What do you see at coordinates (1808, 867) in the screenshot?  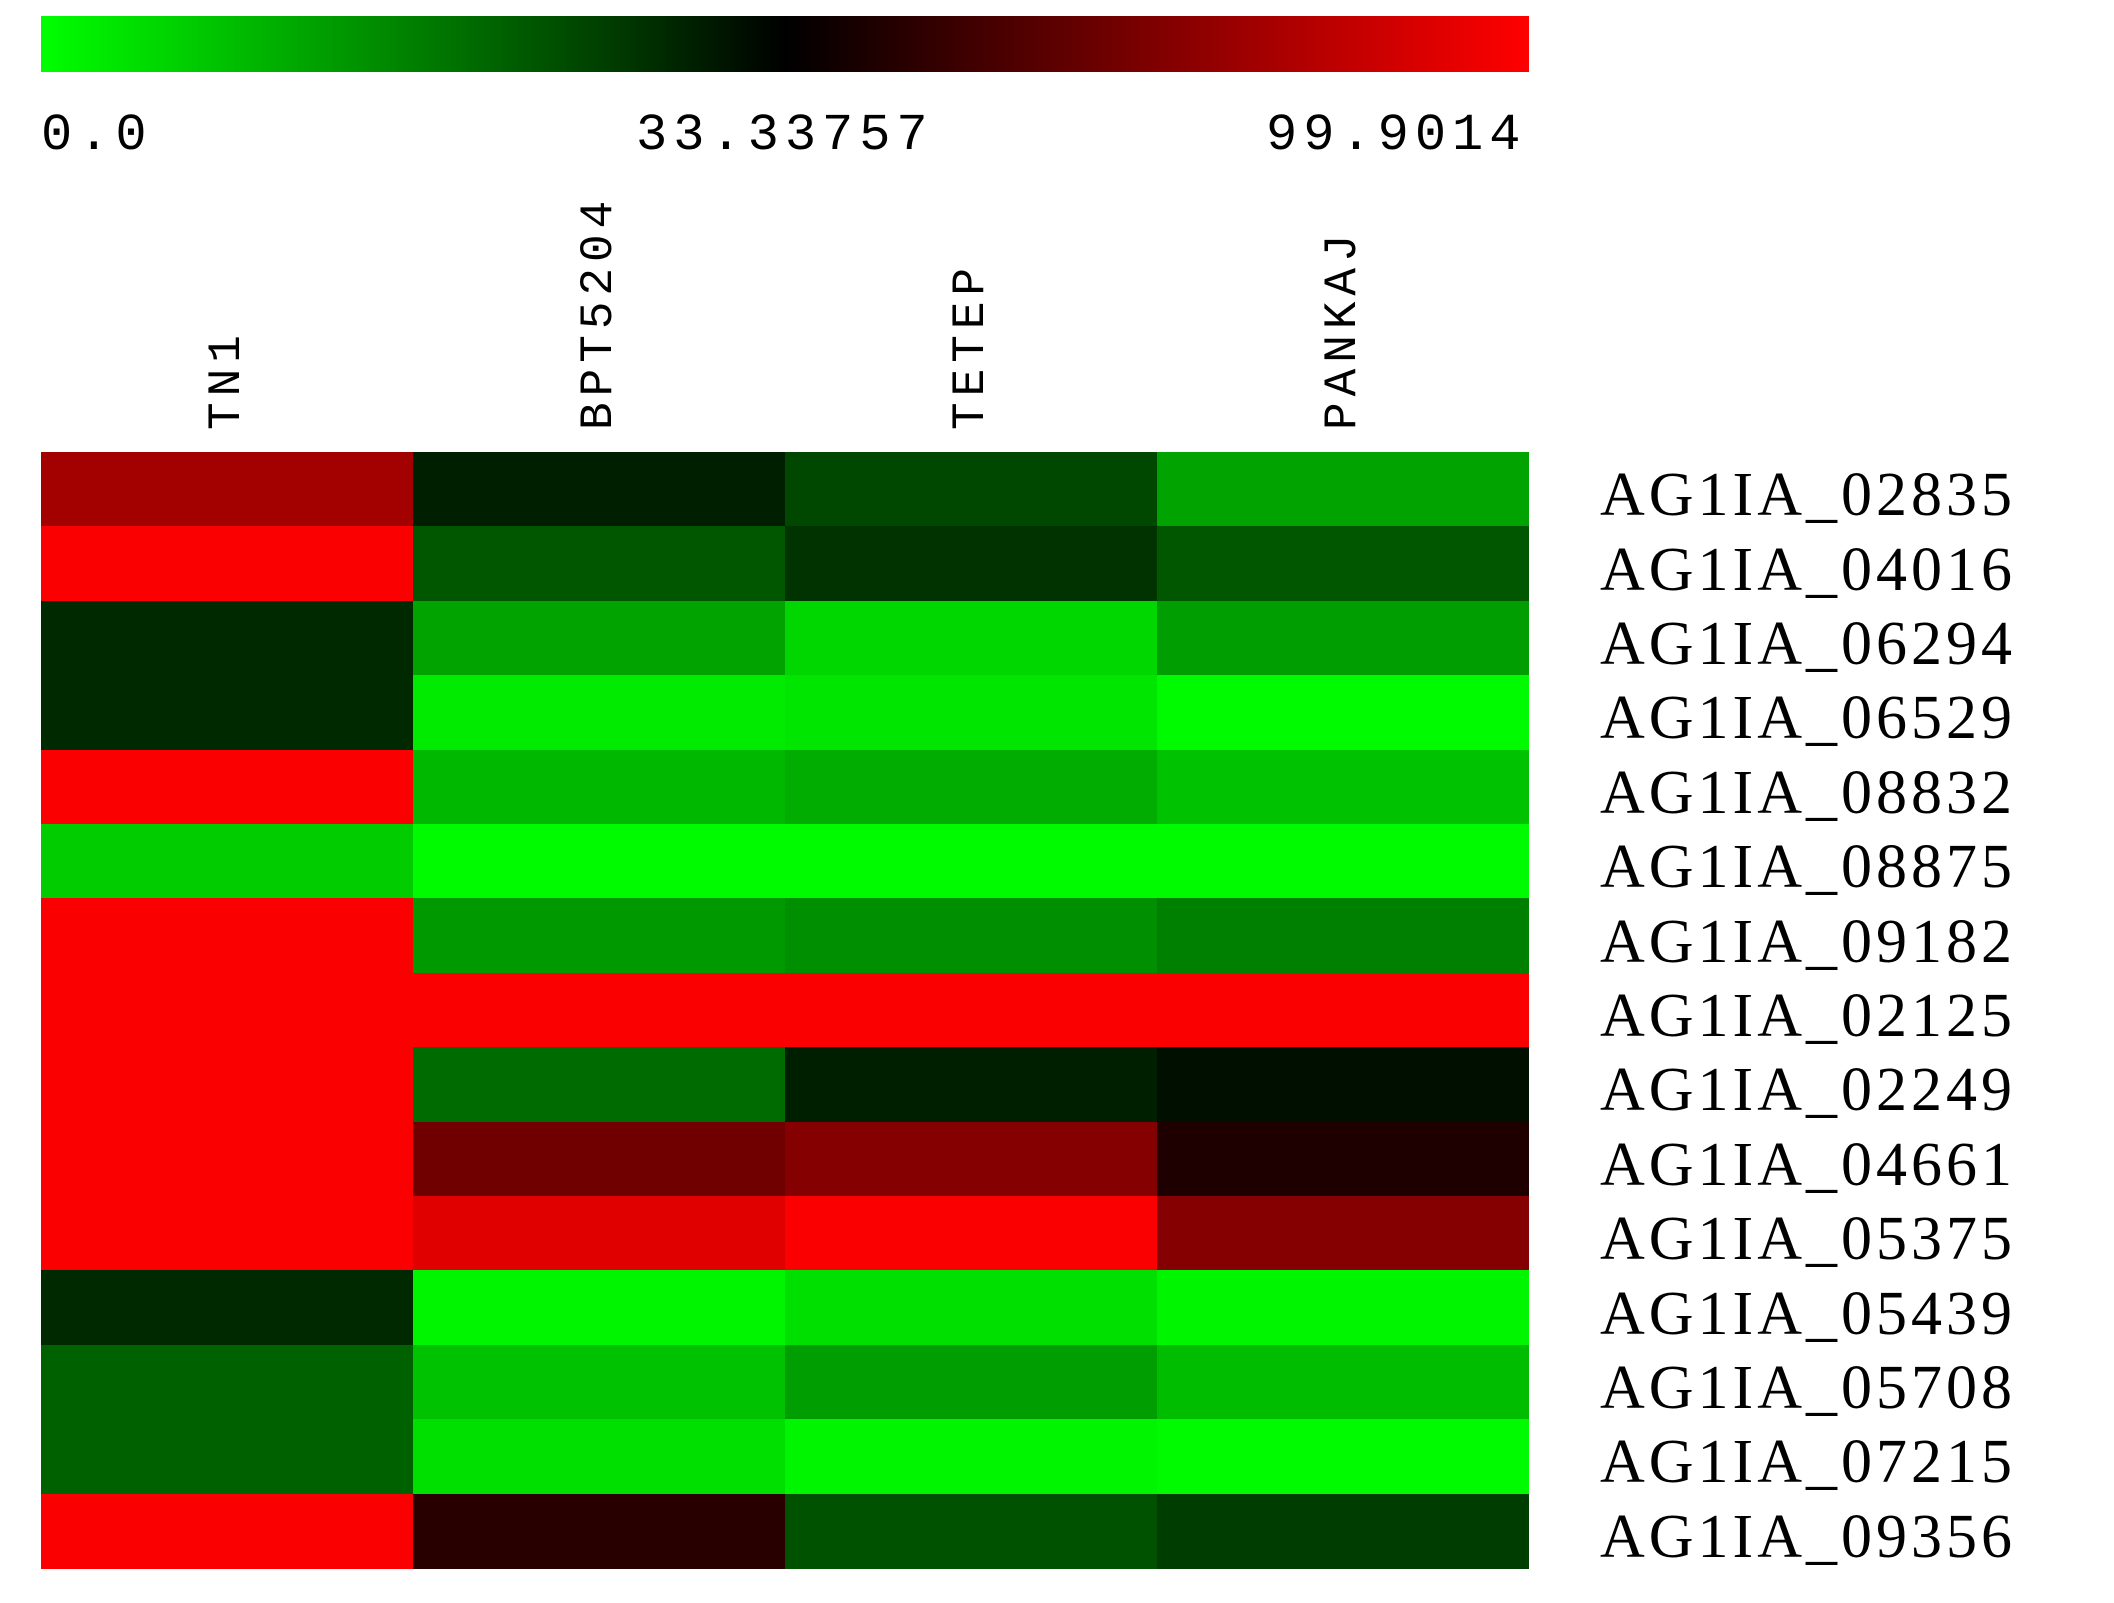 I see `row-label: AG1IA_08875` at bounding box center [1808, 867].